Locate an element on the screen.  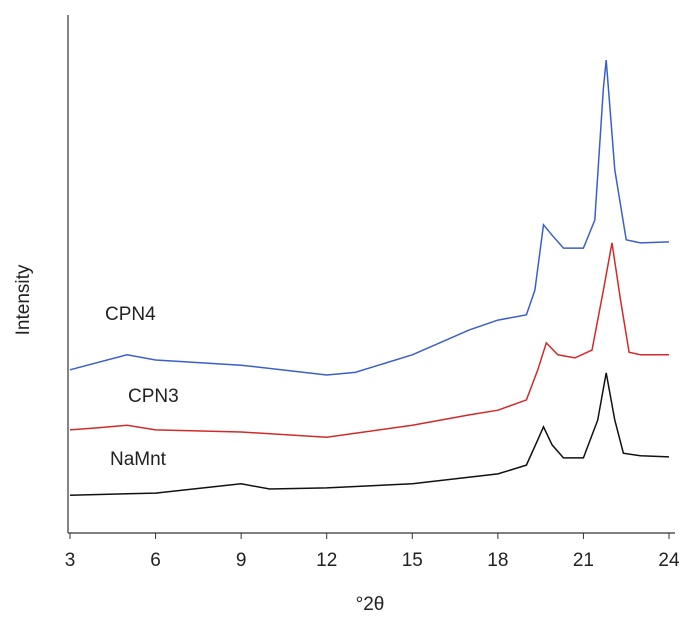
x-tick-label: 18 is located at coordinates (497, 560).